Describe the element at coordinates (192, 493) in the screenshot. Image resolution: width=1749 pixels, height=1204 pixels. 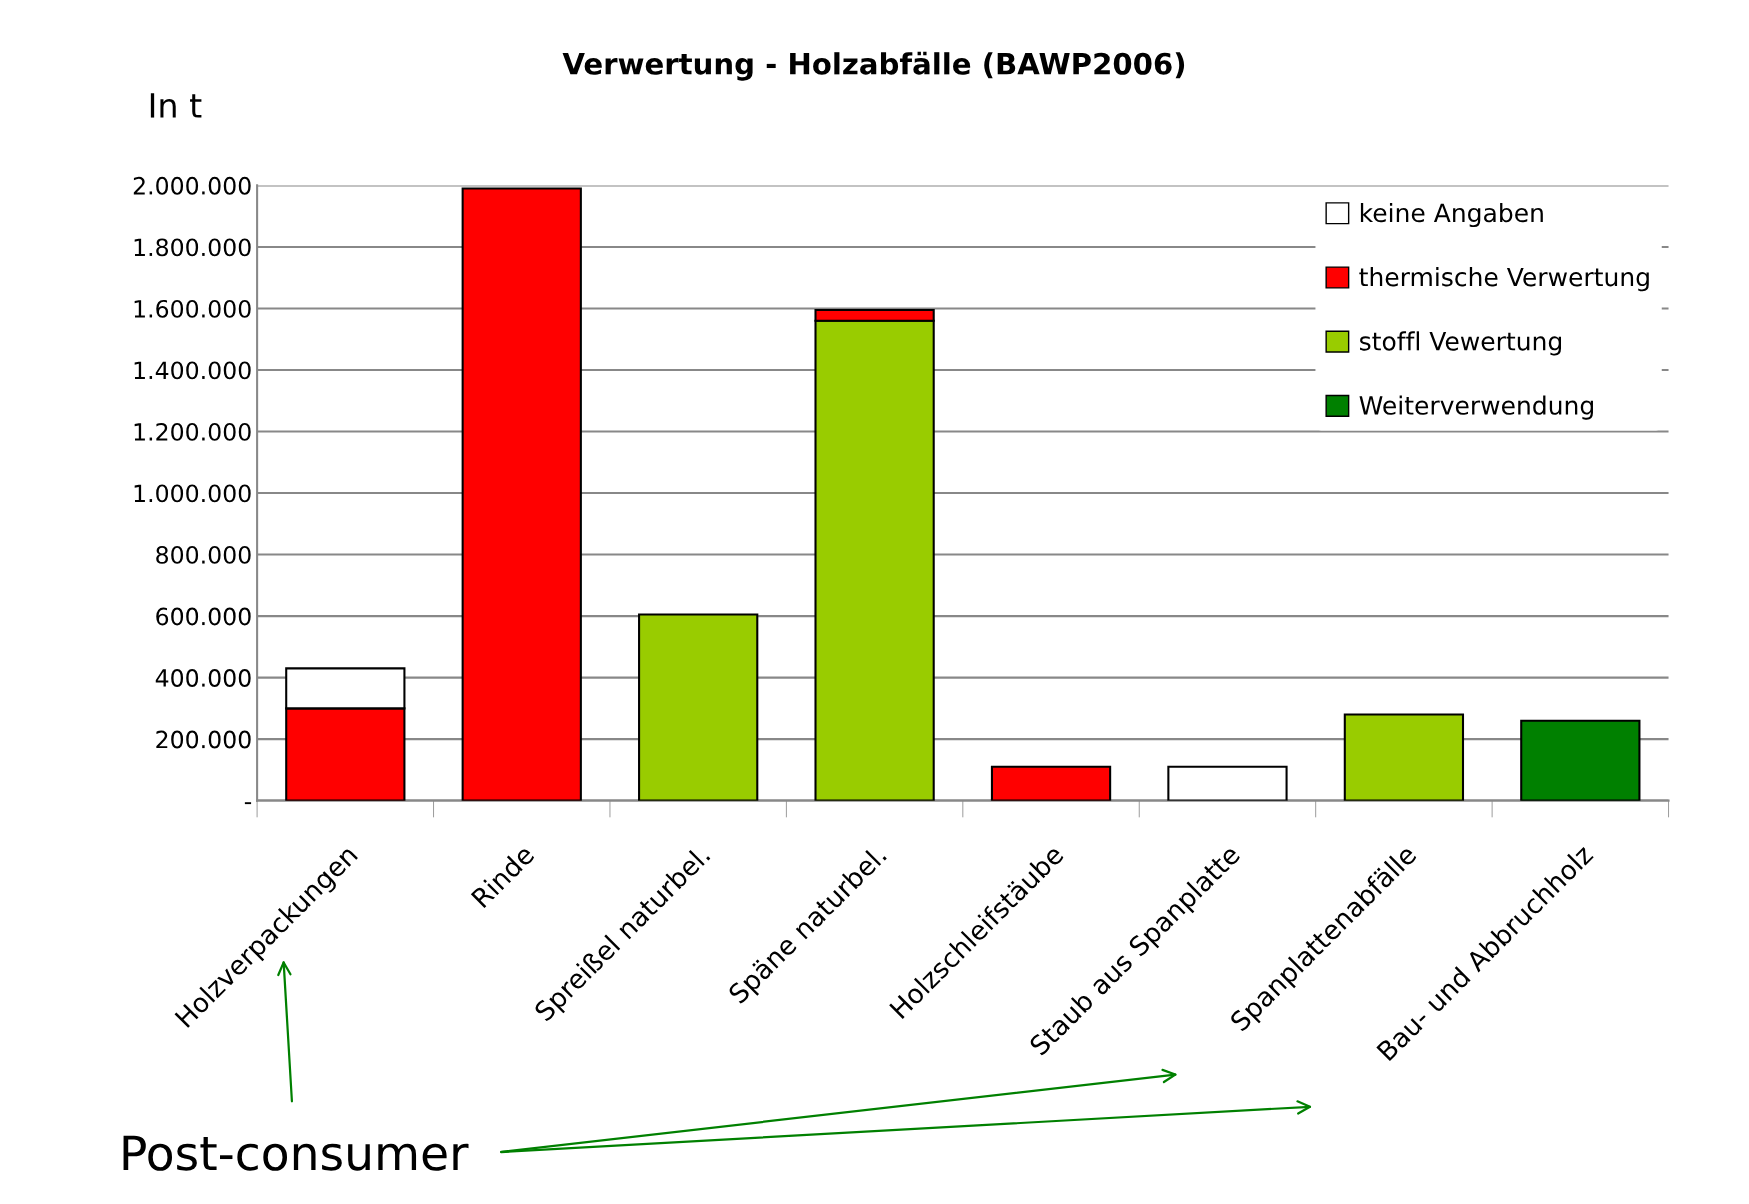
I see `y-tick-label: 1.000.000` at that location.